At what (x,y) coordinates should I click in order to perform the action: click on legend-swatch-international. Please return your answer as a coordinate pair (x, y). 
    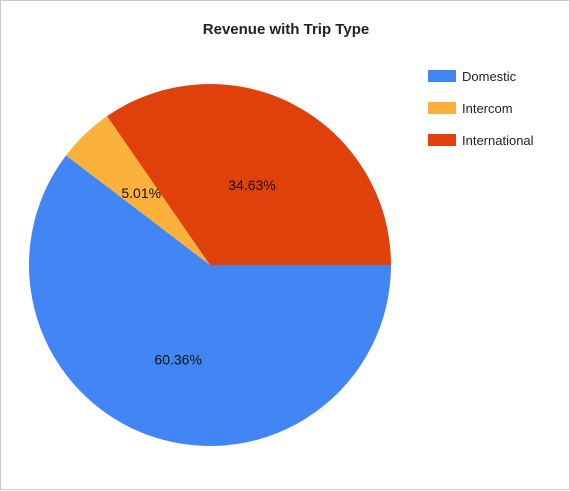
    Looking at the image, I should click on (442, 140).